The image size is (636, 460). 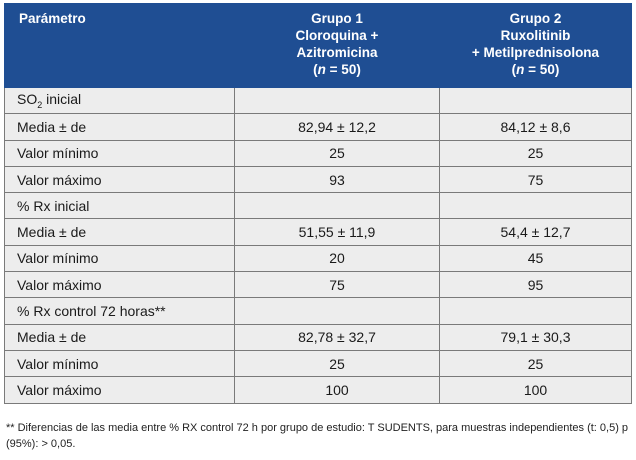 I want to click on table-row: Media ± de 82,94 ± 12,2 84,12 ± 8,6, so click(x=318, y=127).